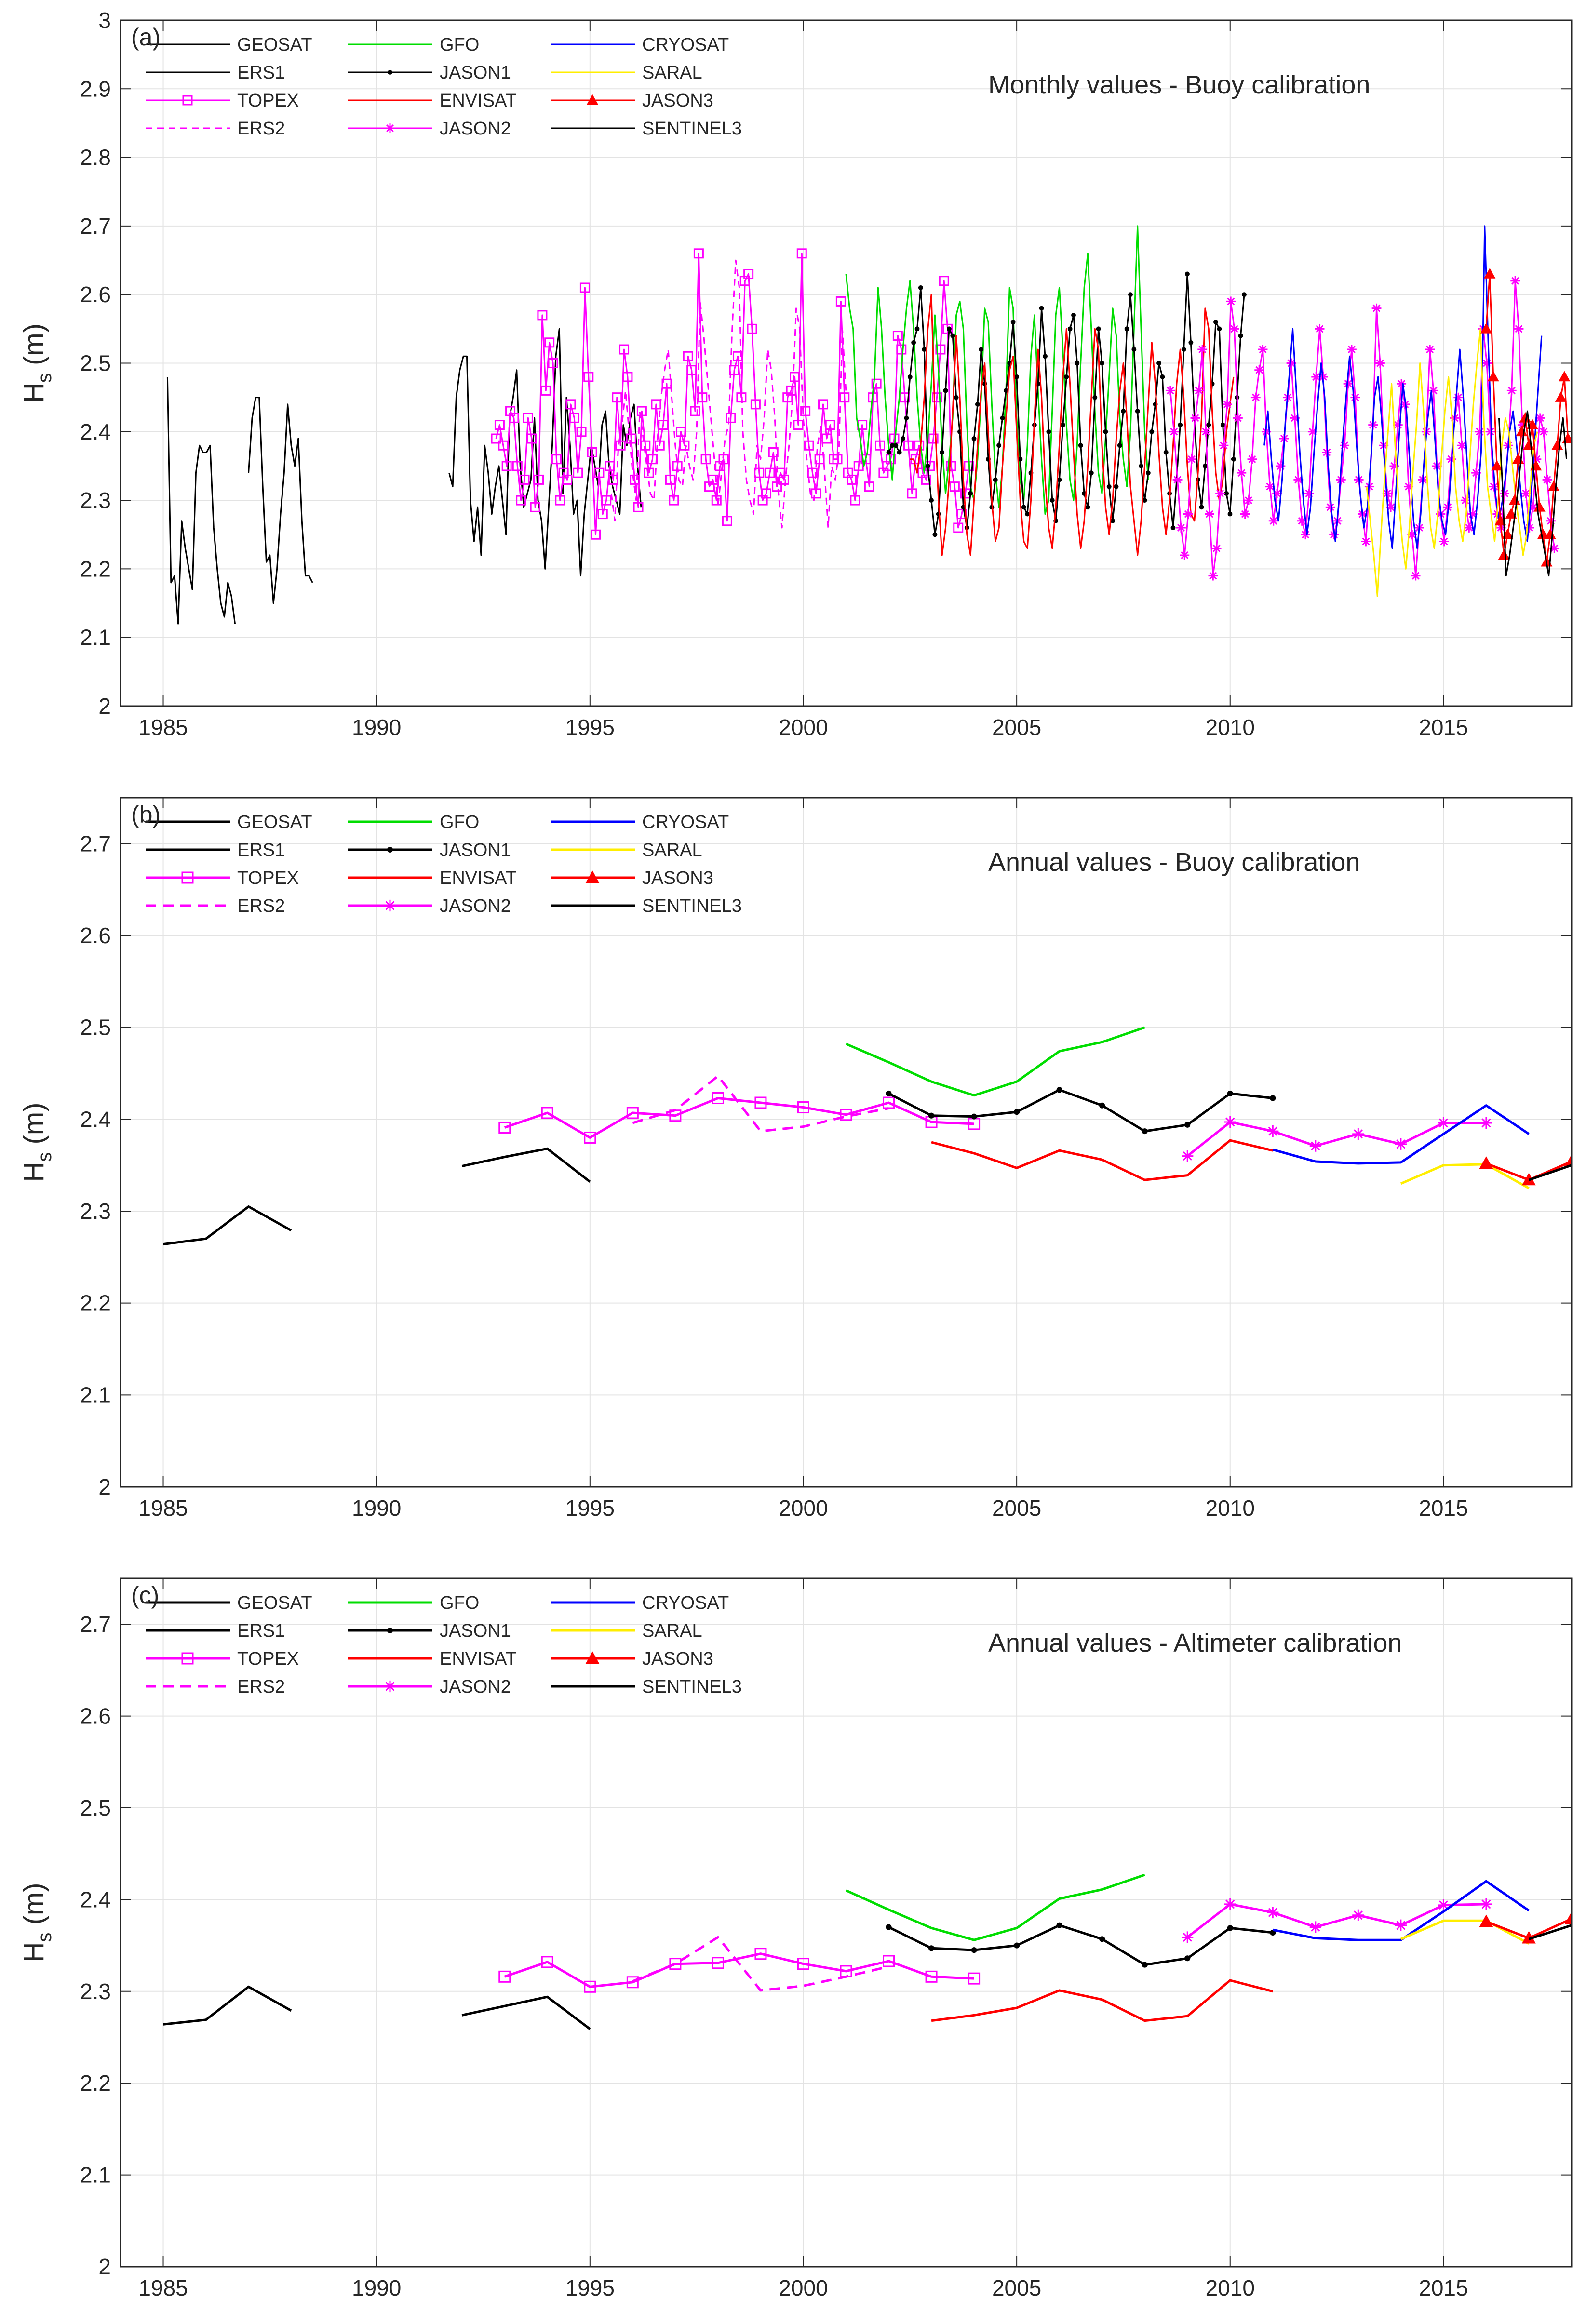  Describe the element at coordinates (592, 876) in the screenshot. I see `legend-marker-jason3` at that location.